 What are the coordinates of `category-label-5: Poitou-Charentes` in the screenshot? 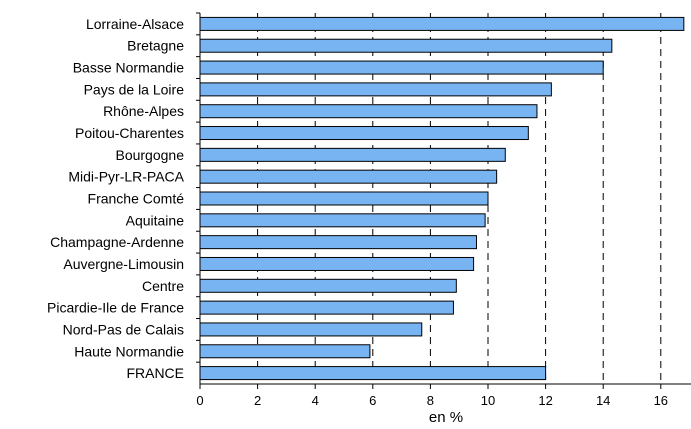 It's located at (129, 133).